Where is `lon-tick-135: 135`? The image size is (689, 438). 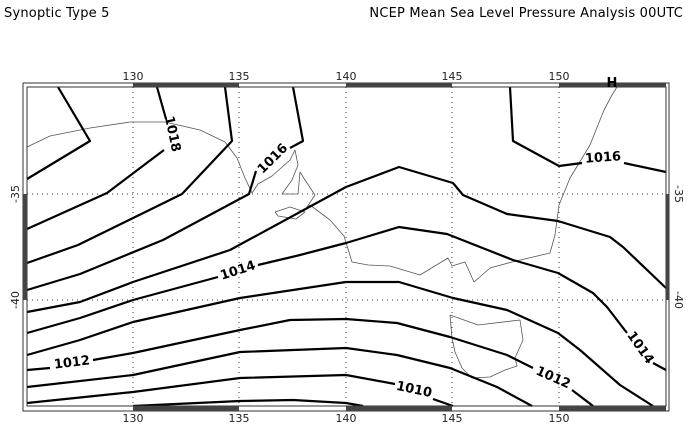
lon-tick-135: 135 is located at coordinates (239, 76).